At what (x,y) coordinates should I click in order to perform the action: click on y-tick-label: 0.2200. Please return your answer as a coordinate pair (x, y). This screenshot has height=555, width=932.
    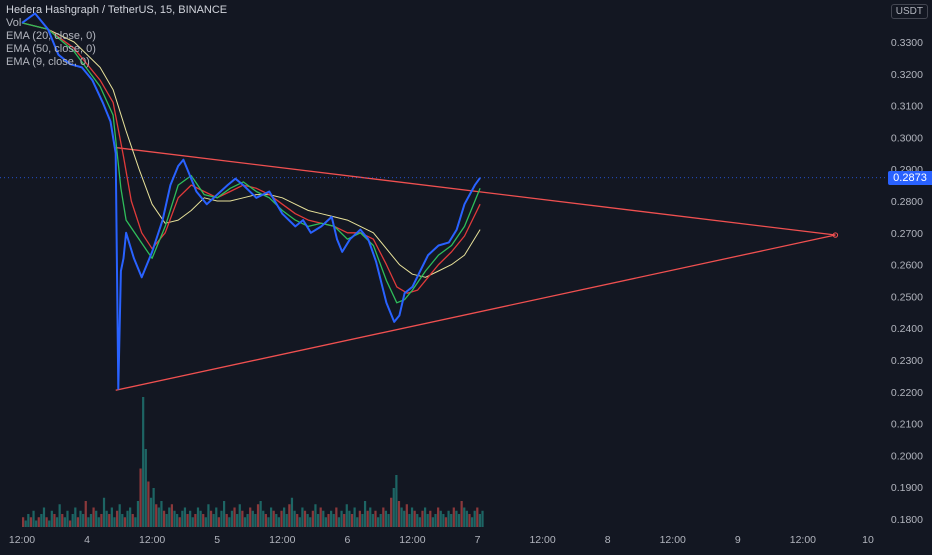
    Looking at the image, I should click on (907, 393).